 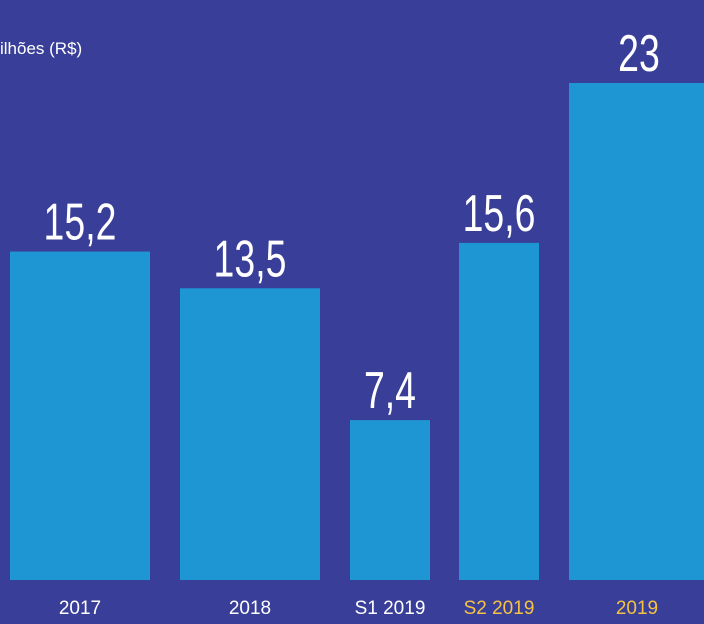 I want to click on x-tick-label: S2 2019, so click(x=499, y=608).